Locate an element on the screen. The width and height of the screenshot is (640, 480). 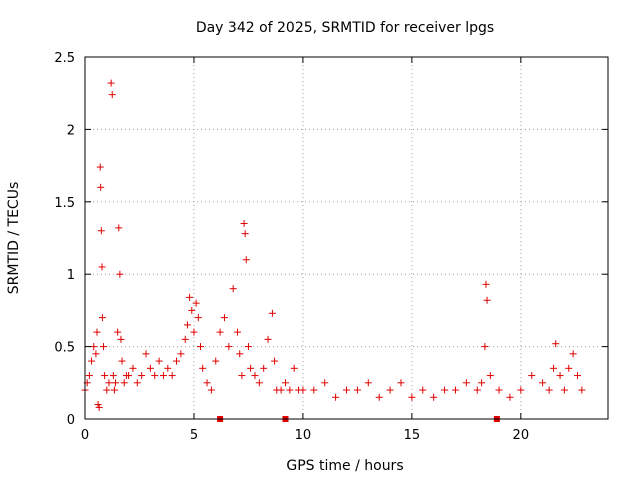
y-tick-label: 1 is located at coordinates (71, 275).